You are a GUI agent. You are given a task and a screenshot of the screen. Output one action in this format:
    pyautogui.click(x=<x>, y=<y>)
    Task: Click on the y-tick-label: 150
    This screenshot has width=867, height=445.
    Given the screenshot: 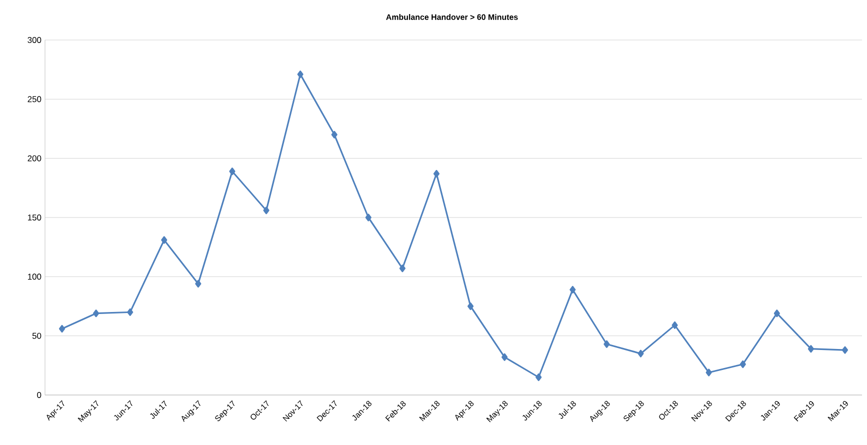 What is the action you would take?
    pyautogui.click(x=35, y=217)
    